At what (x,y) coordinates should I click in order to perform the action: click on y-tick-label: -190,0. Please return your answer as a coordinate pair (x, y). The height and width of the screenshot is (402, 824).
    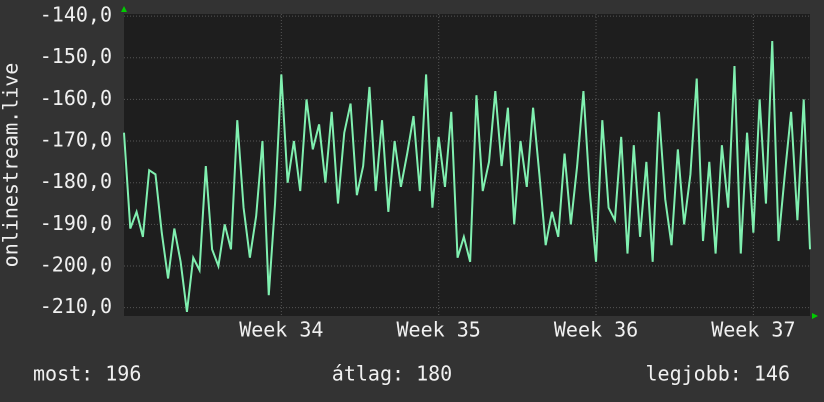
    Looking at the image, I should click on (76, 223).